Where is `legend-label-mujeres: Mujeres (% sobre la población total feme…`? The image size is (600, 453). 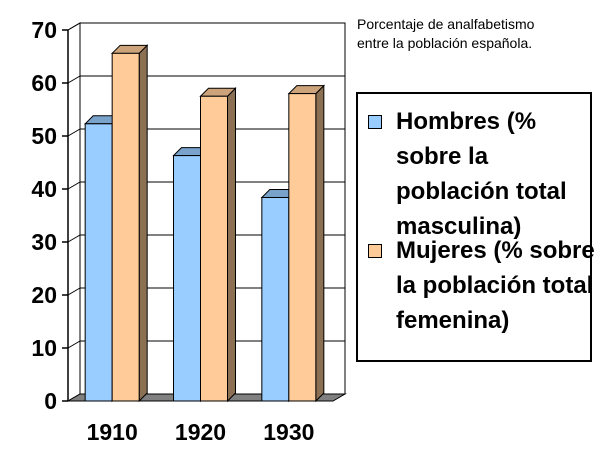 legend-label-mujeres: Mujeres (% sobre la población total feme… is located at coordinates (495, 285).